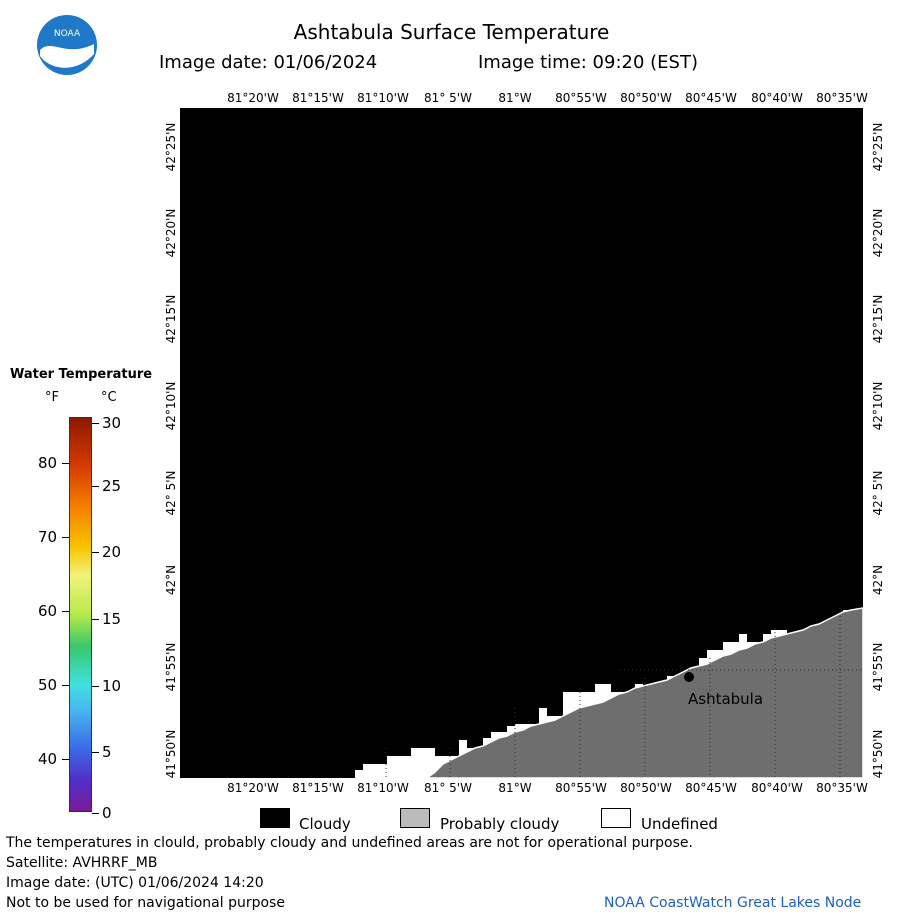 The height and width of the screenshot is (919, 903). I want to click on page-title: Ashtabula Surface Temperature, so click(451, 32).